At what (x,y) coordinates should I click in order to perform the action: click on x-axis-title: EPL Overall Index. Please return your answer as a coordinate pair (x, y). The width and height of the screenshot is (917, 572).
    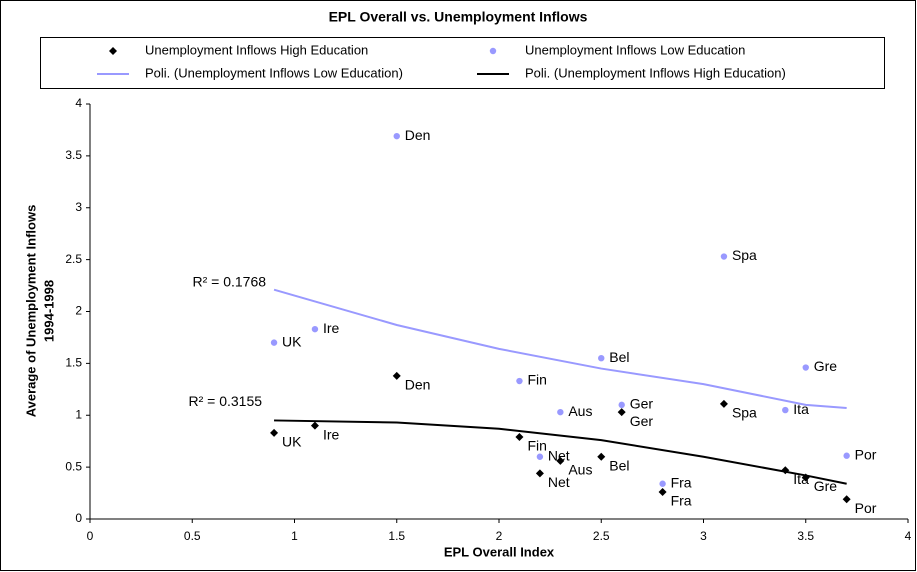
    Looking at the image, I should click on (499, 551).